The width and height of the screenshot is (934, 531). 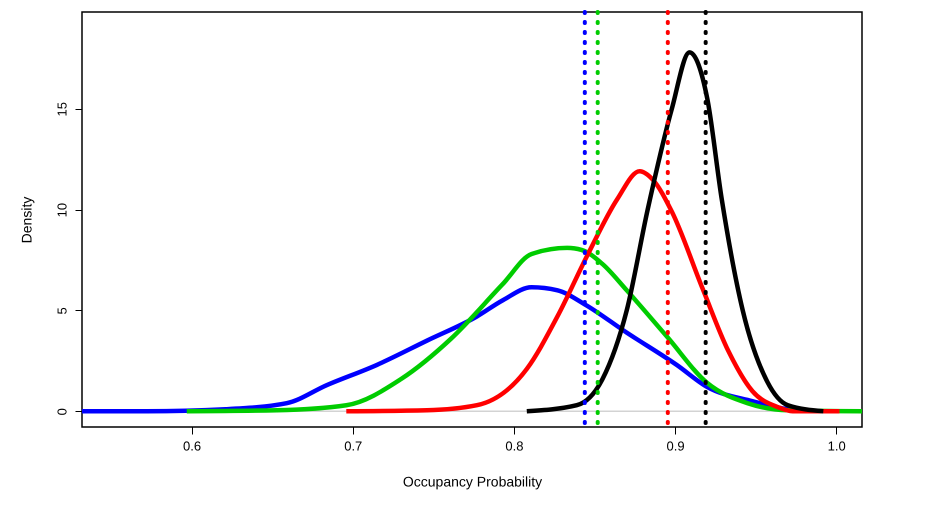 I want to click on x-tick-label: 0.8, so click(x=514, y=446).